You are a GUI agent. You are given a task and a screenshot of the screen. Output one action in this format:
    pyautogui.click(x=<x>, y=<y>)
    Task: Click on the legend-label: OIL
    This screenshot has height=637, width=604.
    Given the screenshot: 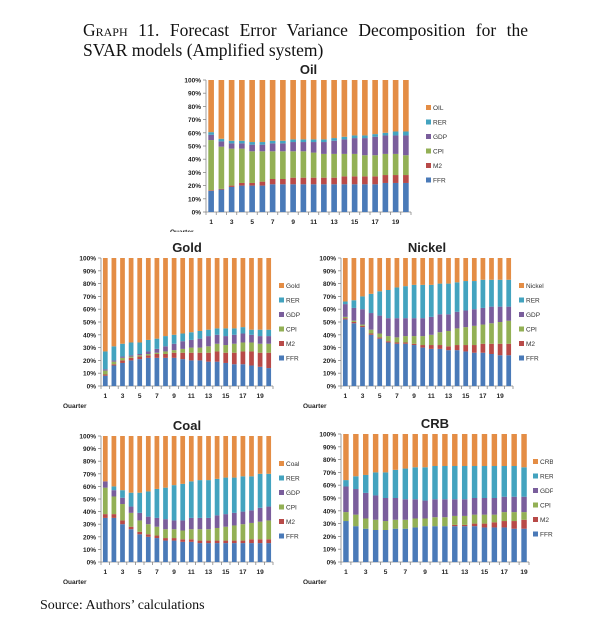 What is the action you would take?
    pyautogui.click(x=438, y=108)
    